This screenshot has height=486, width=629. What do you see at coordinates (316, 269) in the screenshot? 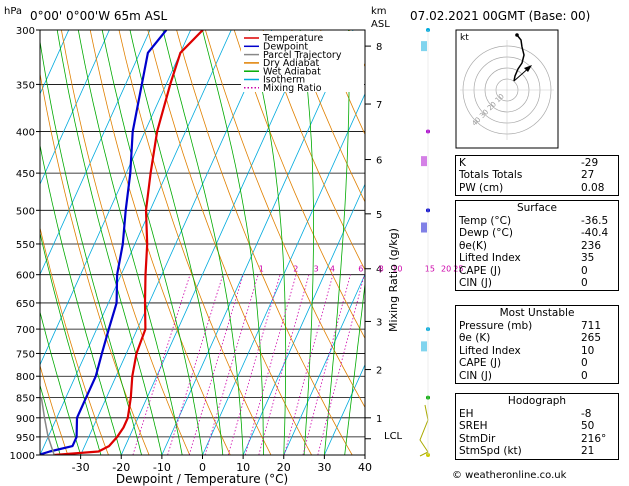
I see `mixing-ratio-label: 3` at bounding box center [316, 269].